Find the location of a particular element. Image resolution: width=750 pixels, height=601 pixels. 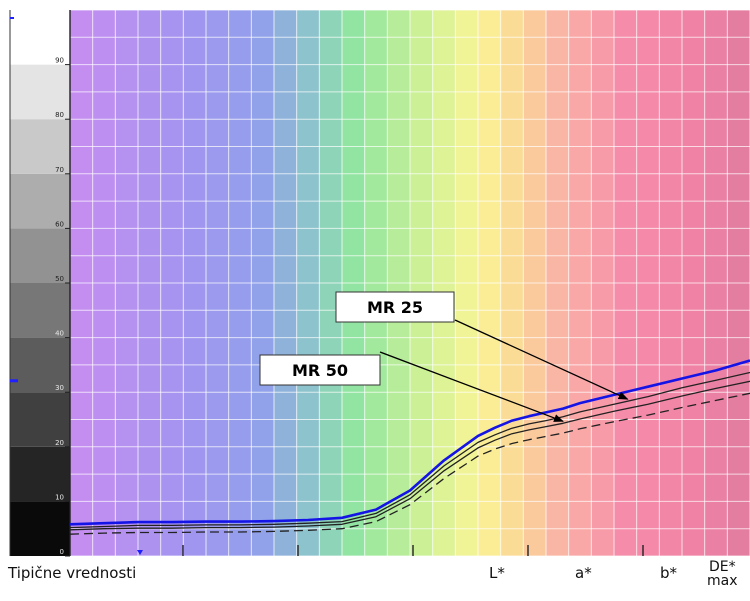

y-tick-label: 30 is located at coordinates (59, 388).